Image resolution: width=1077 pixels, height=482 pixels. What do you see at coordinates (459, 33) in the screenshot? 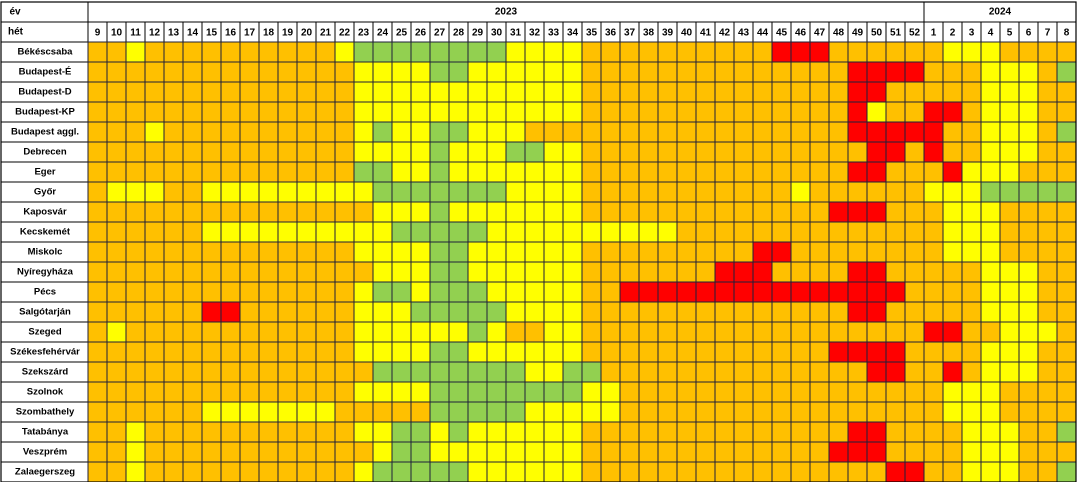
I see `week-label: 28` at bounding box center [459, 33].